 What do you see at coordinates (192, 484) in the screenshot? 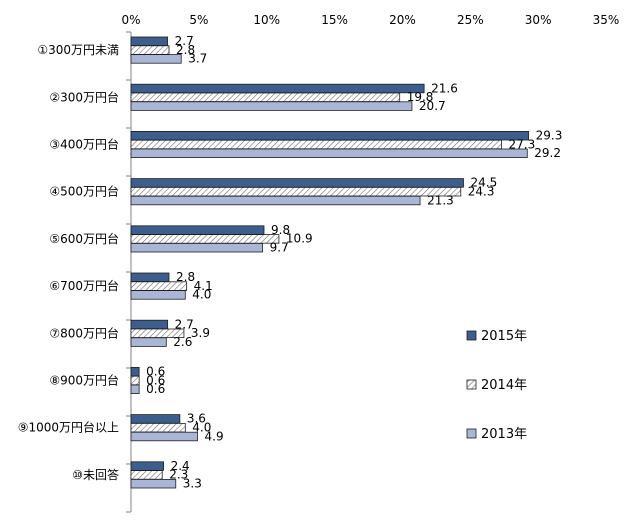
I see `data-label: 3.3` at bounding box center [192, 484].